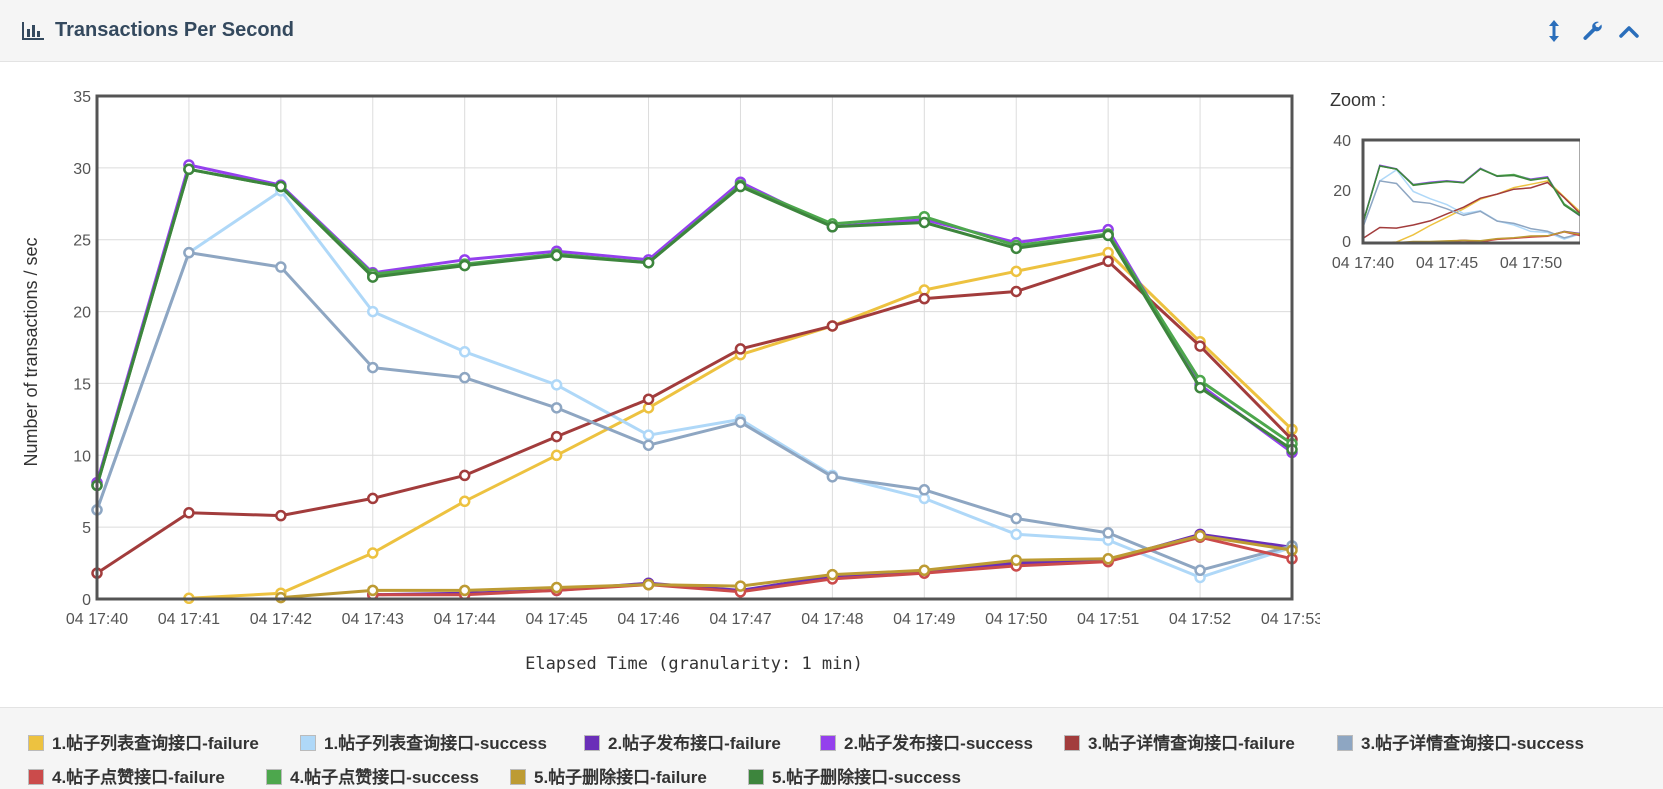  I want to click on legend-item: 3.帖子详情查询接口-success, so click(1460, 741).